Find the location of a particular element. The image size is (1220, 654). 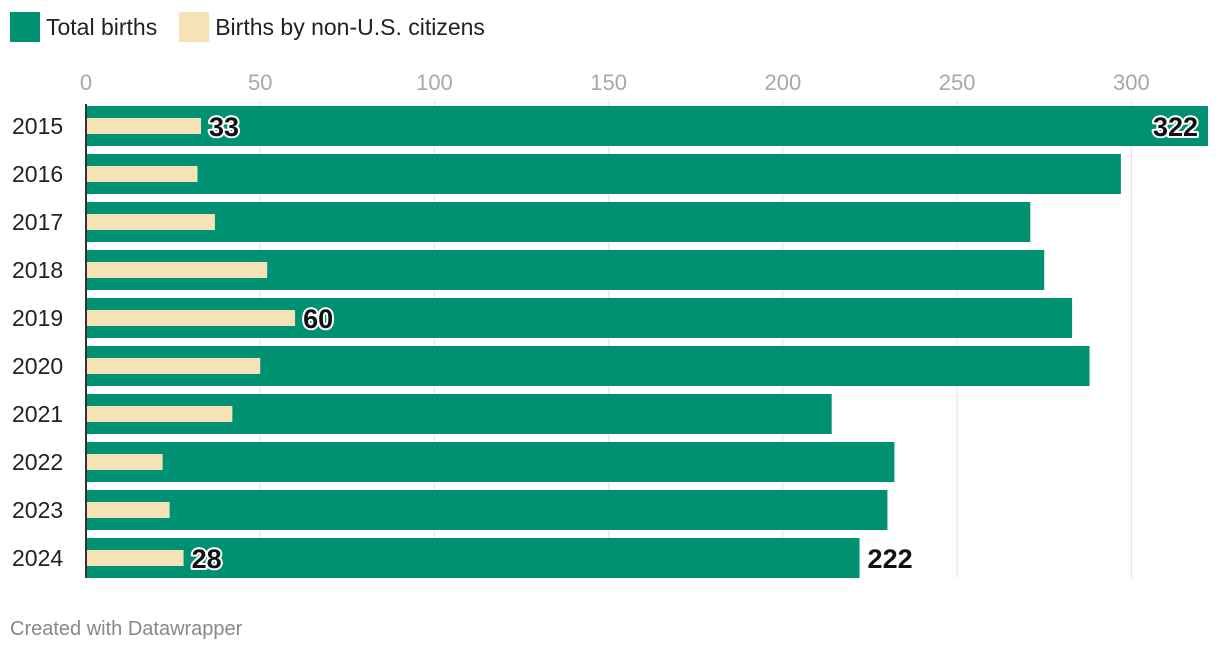

legend-swatch-total is located at coordinates (25, 27).